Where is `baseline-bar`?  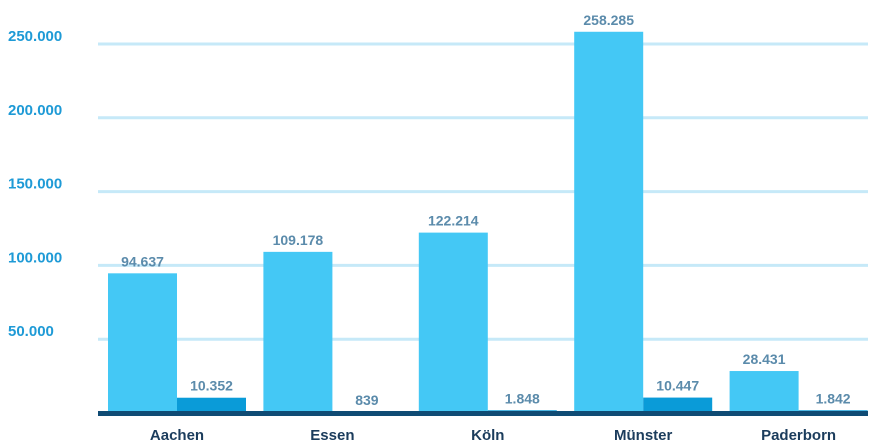 baseline-bar is located at coordinates (483, 413).